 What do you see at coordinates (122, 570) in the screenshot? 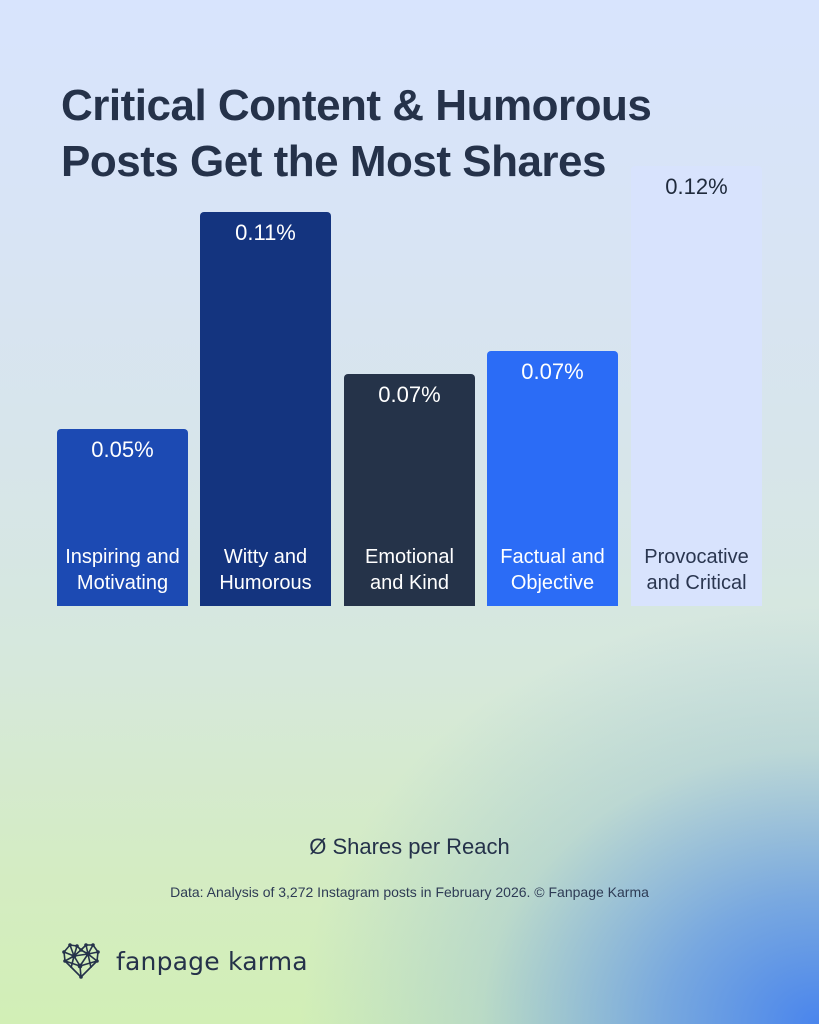
I see `bar-category-label: Inspiring and Motivating` at bounding box center [122, 570].